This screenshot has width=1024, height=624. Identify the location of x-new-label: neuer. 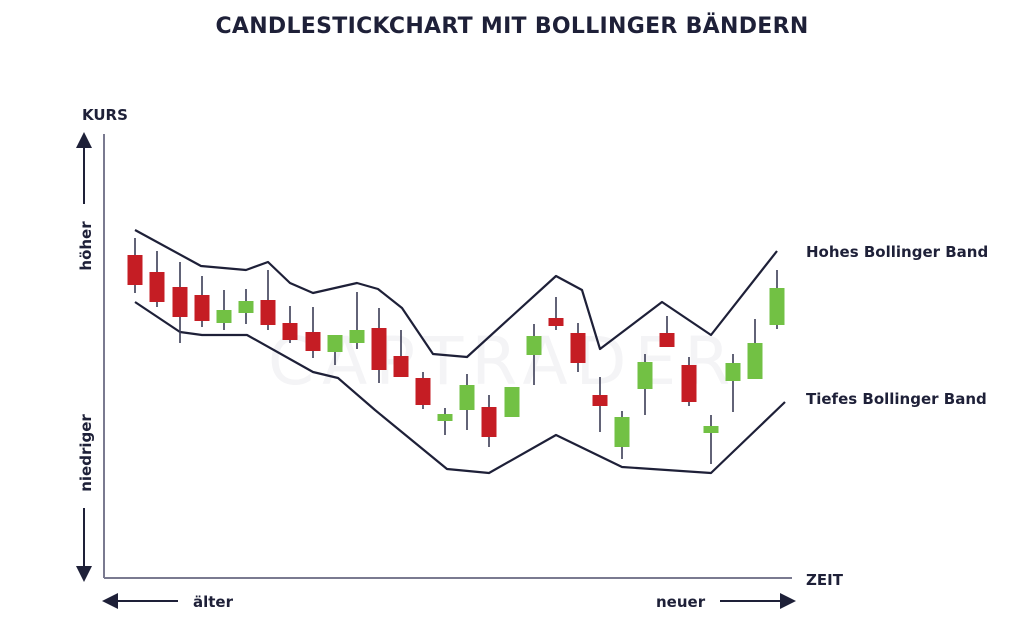
(681, 602).